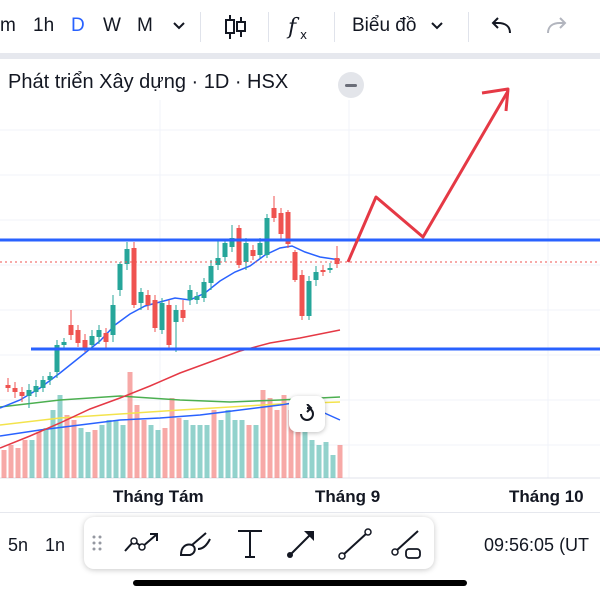 Image resolution: width=600 pixels, height=601 pixels. I want to click on trend-line-tool-icon, so click(140, 543).